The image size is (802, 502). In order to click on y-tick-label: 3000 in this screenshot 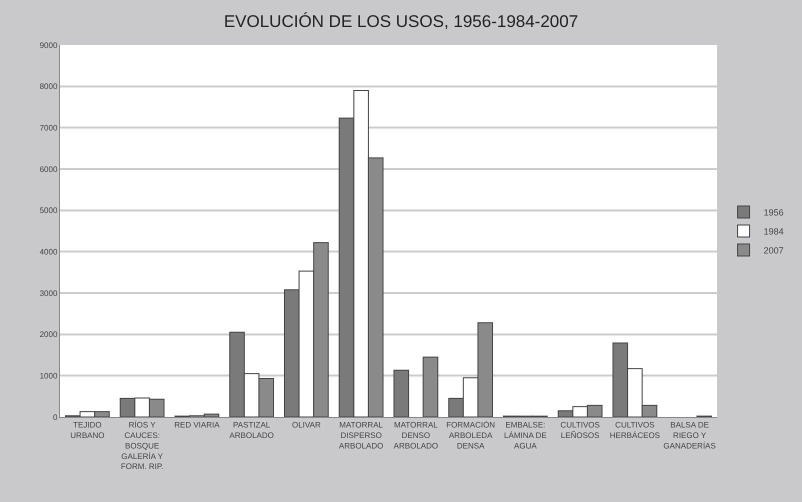, I will do `click(49, 293)`.